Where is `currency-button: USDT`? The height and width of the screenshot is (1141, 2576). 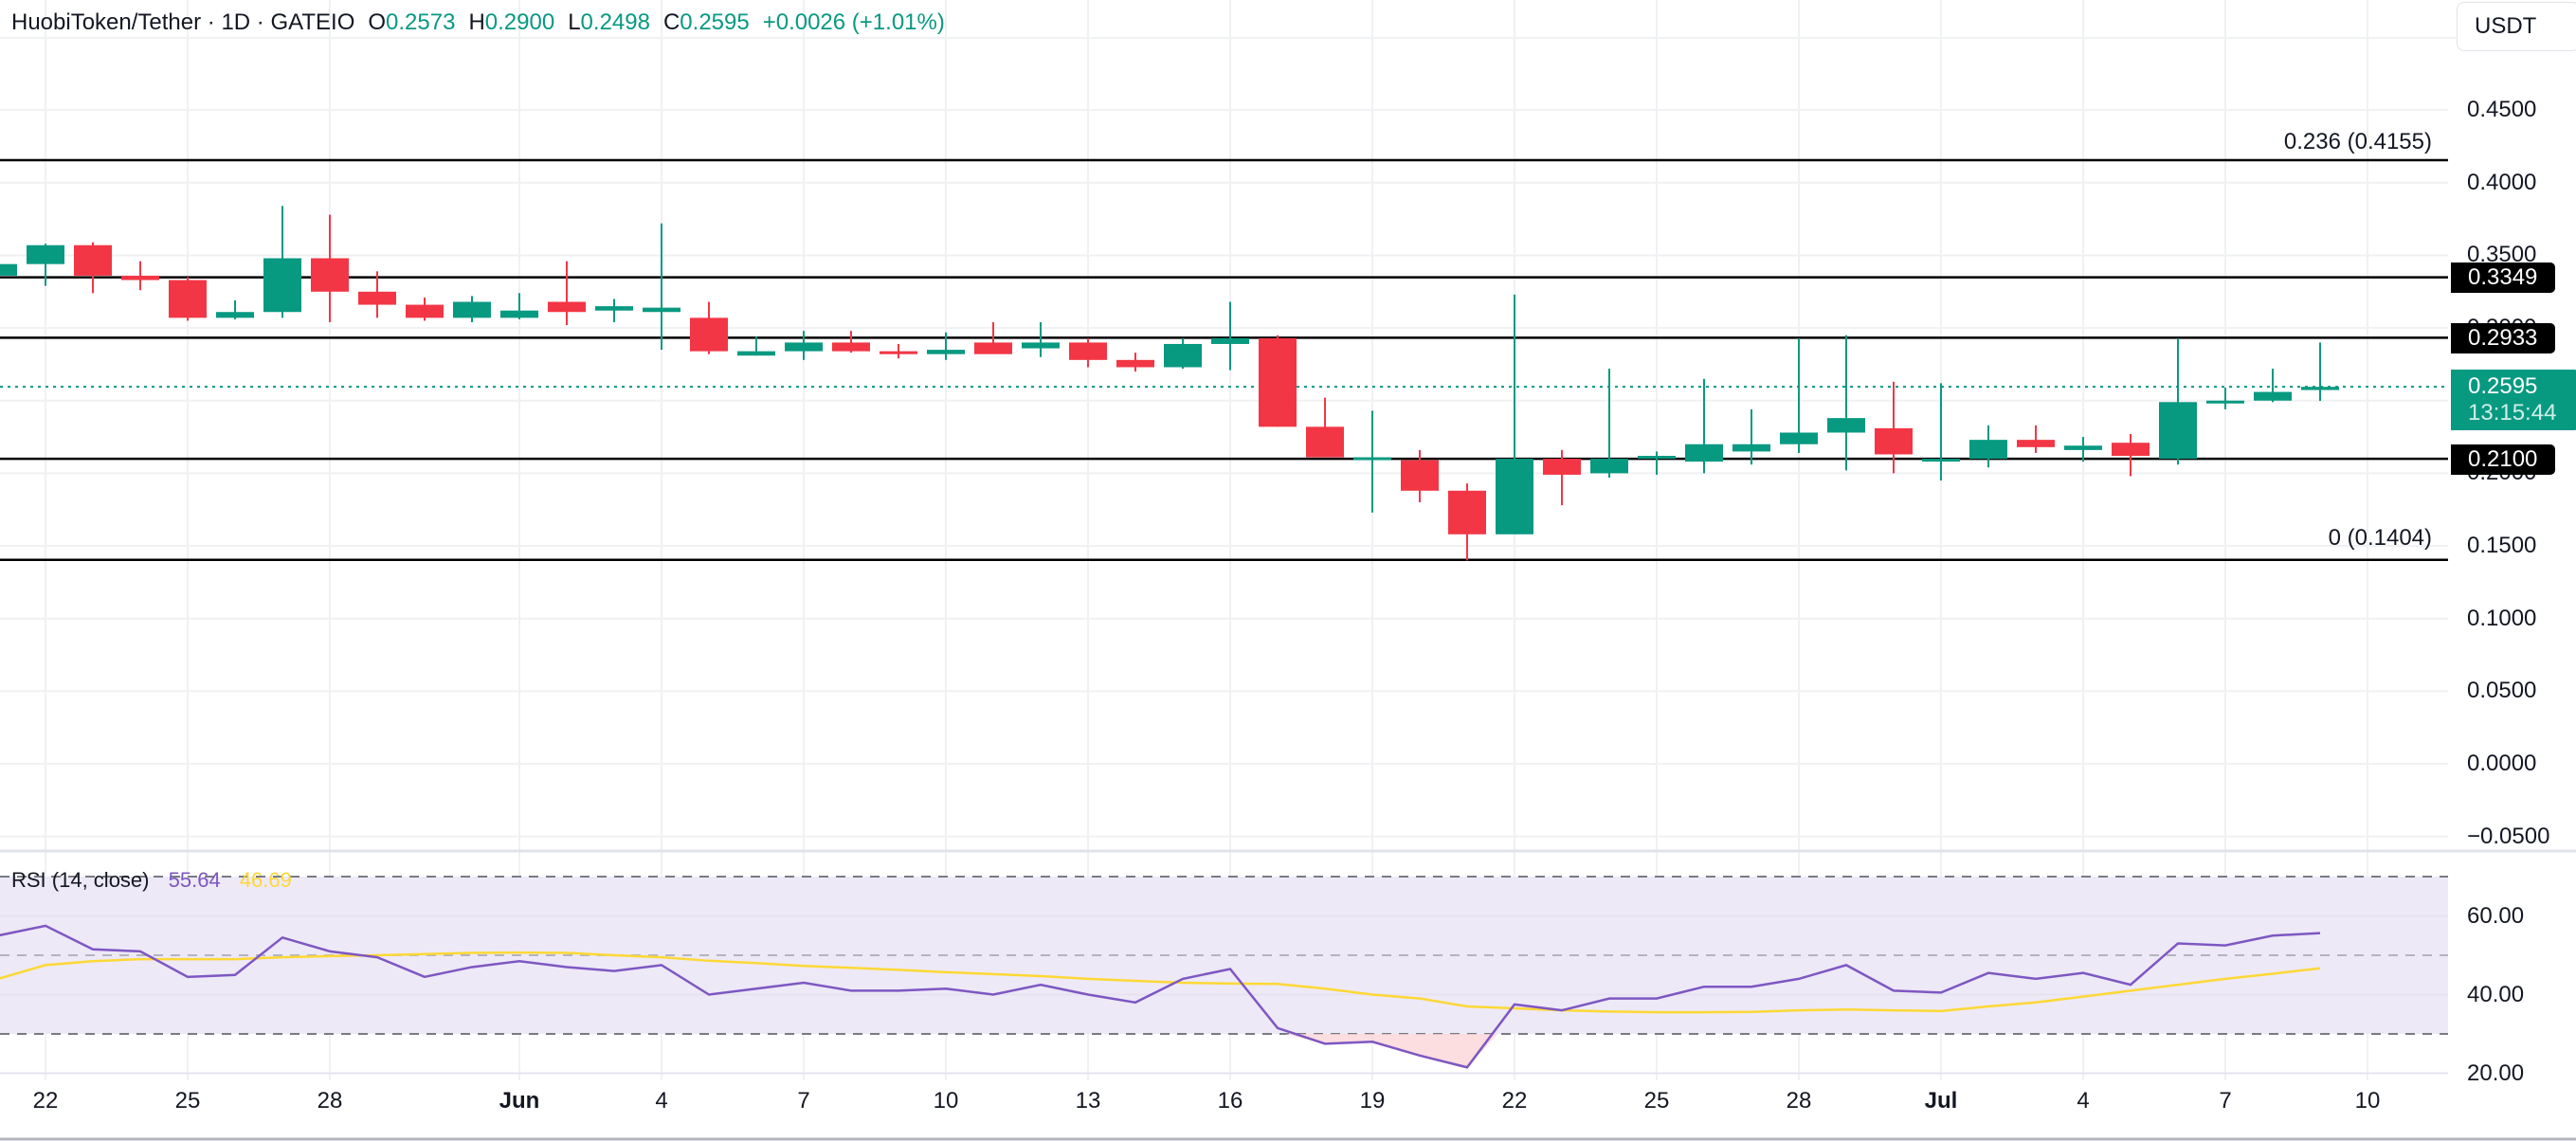 currency-button: USDT is located at coordinates (2516, 26).